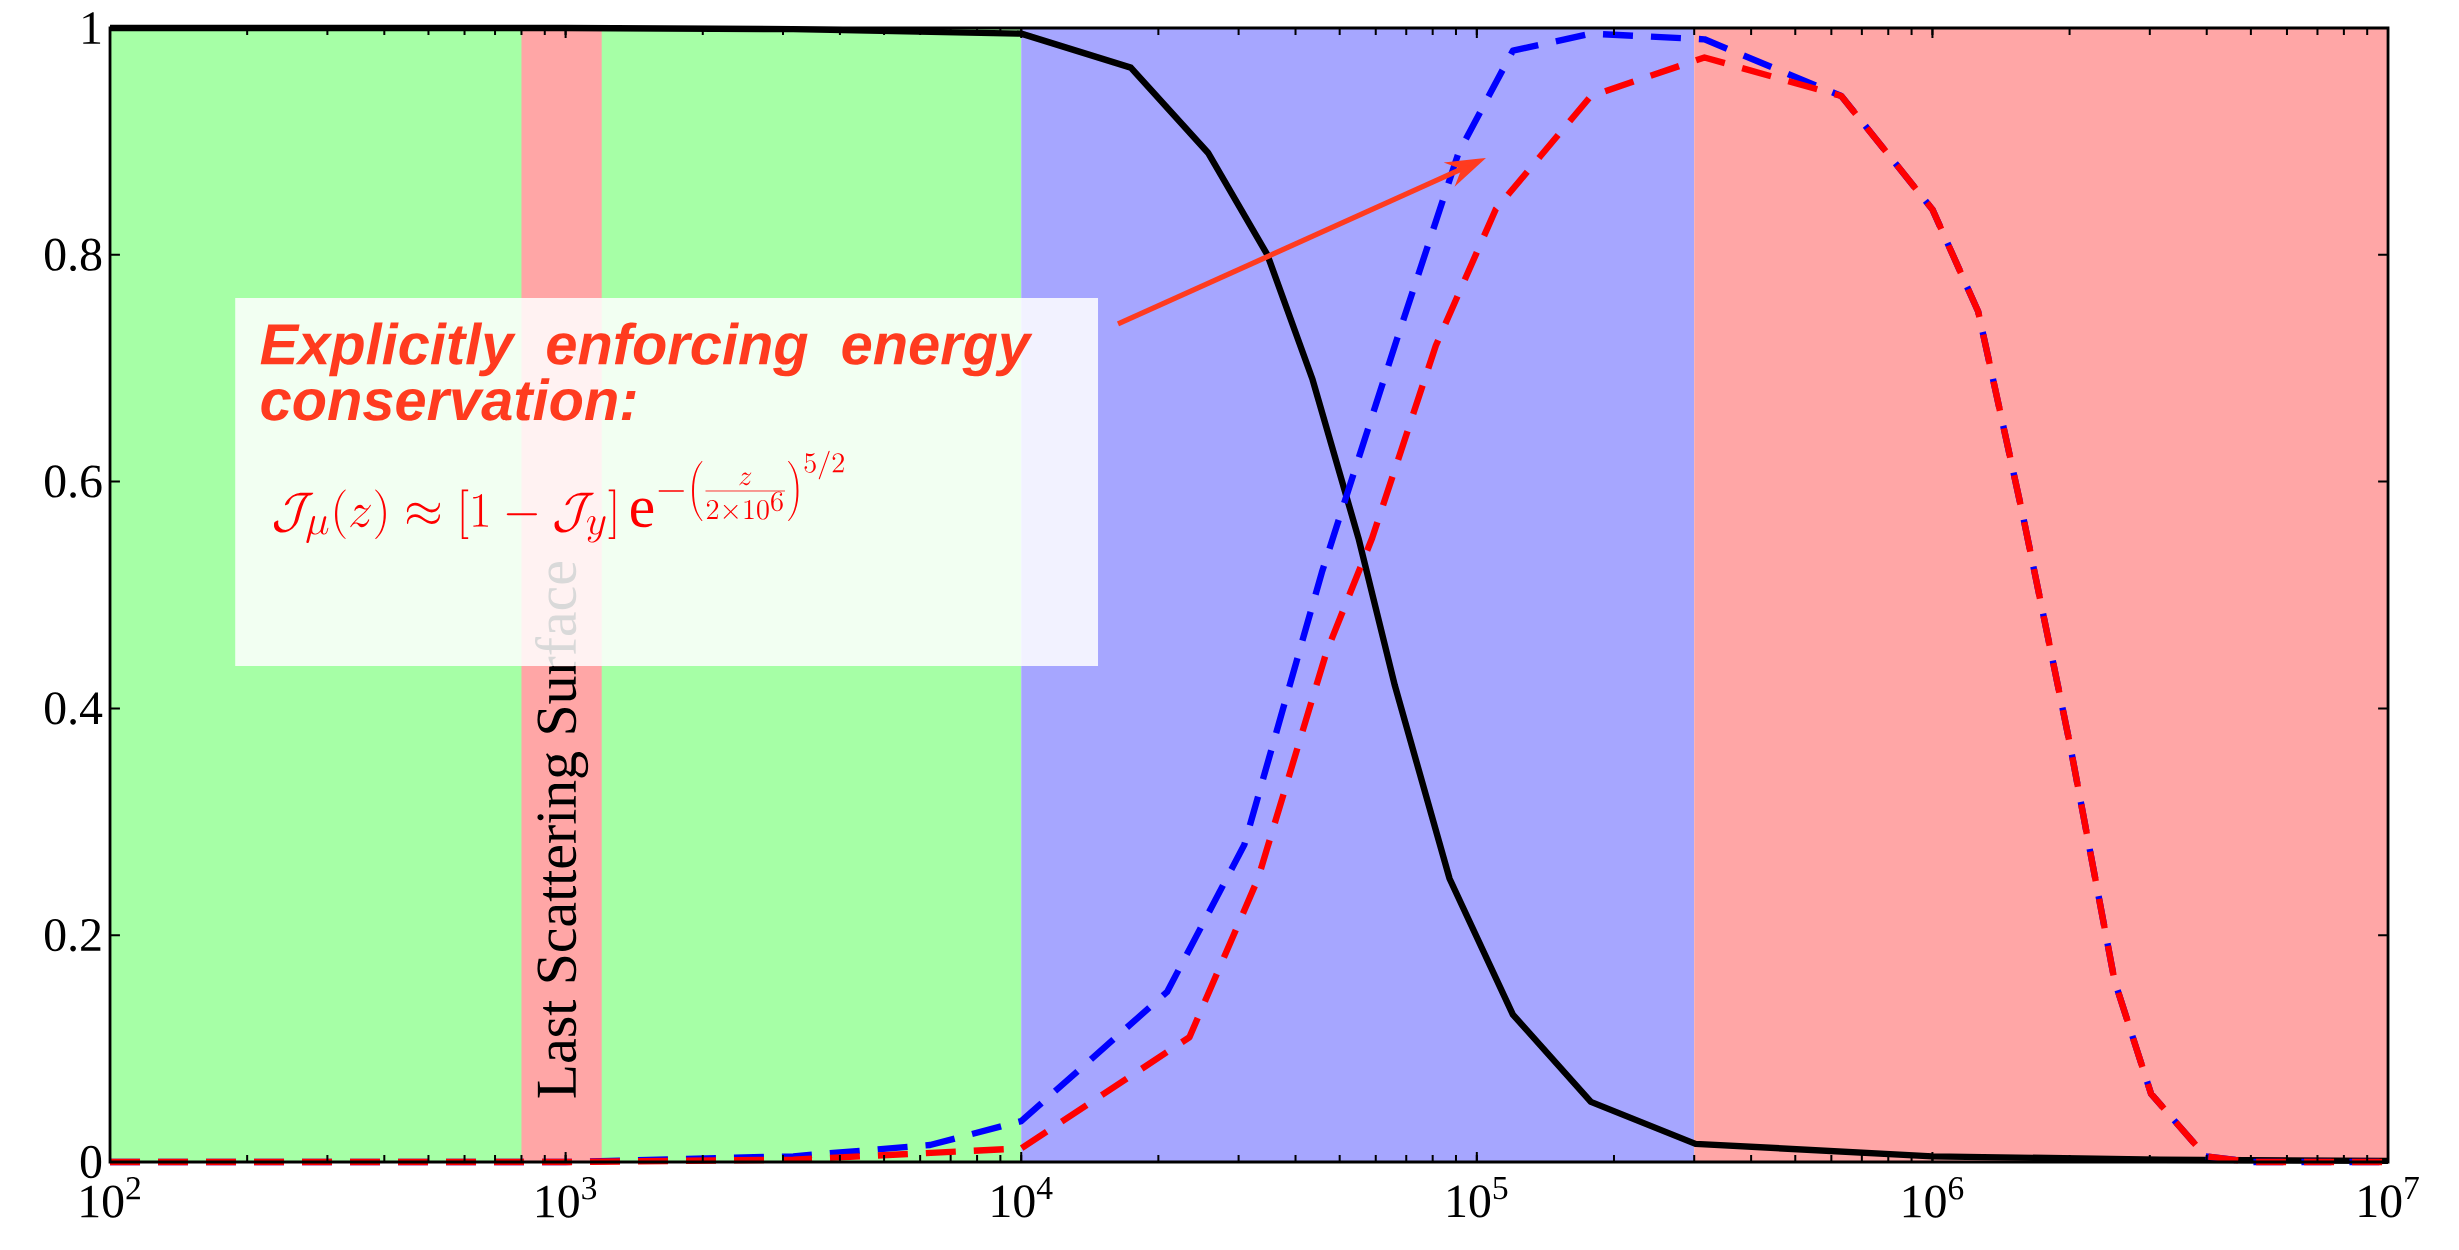 The height and width of the screenshot is (1250, 2459). Describe the element at coordinates (73, 935) in the screenshot. I see `y-tick-label: 0.2` at that location.